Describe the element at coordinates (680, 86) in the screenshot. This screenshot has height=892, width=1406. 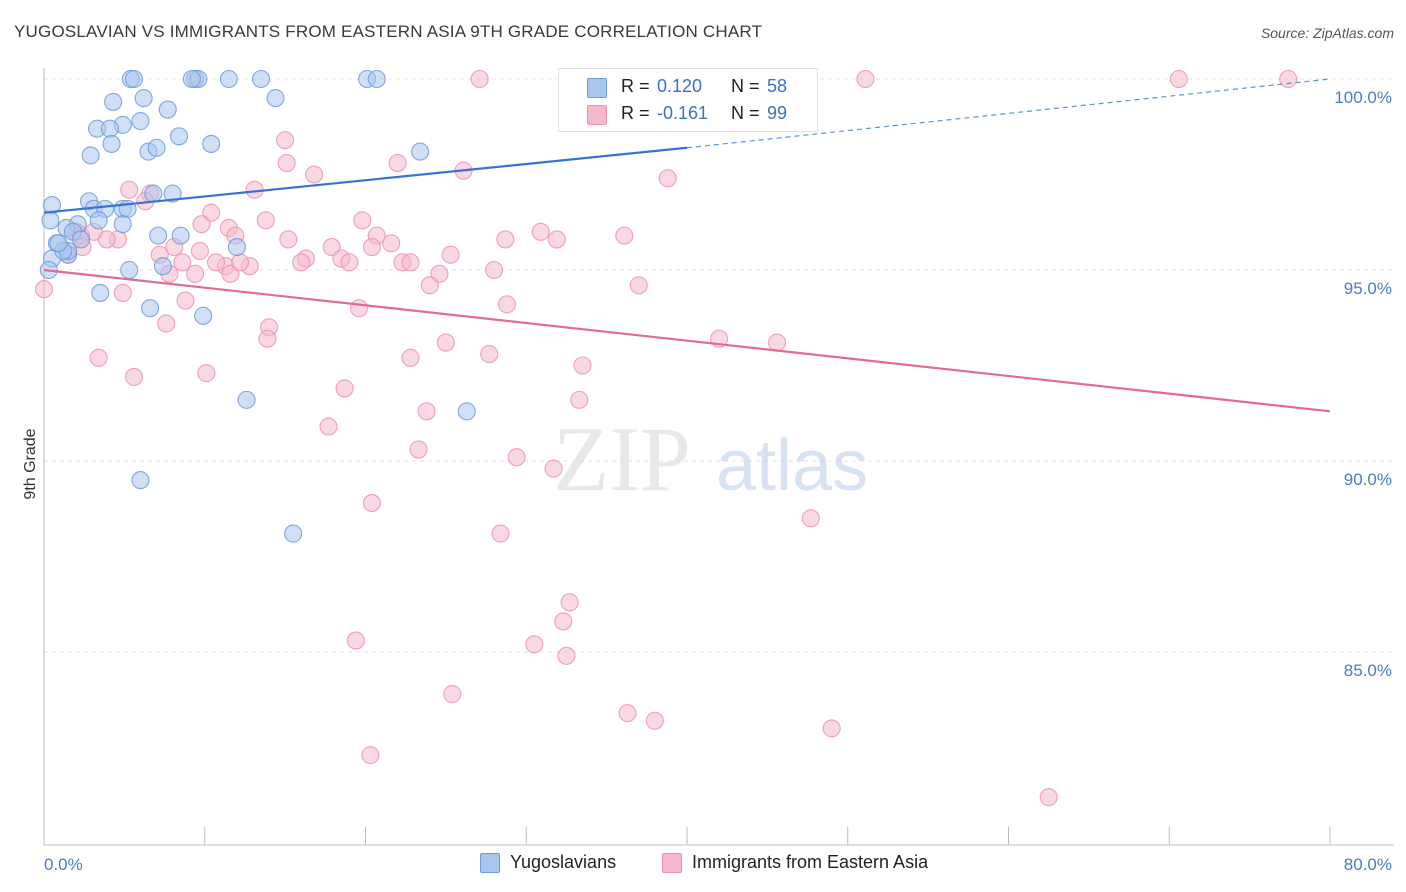
I see `legend-r-value: 0.120` at that location.